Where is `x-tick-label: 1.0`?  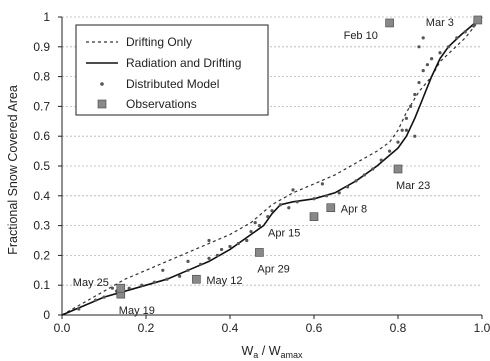
x-tick-label: 1.0 is located at coordinates (482, 328).